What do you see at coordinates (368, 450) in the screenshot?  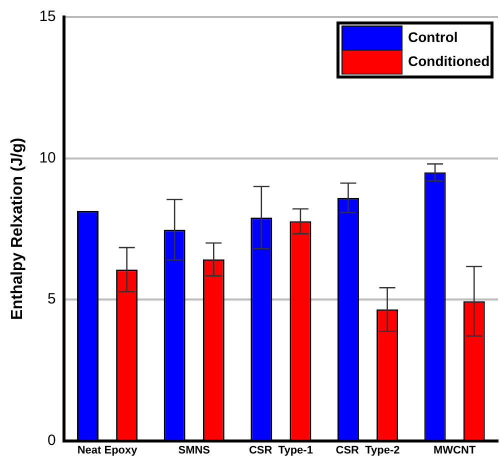 I see `x-tick-label: CSR Type-2` at bounding box center [368, 450].